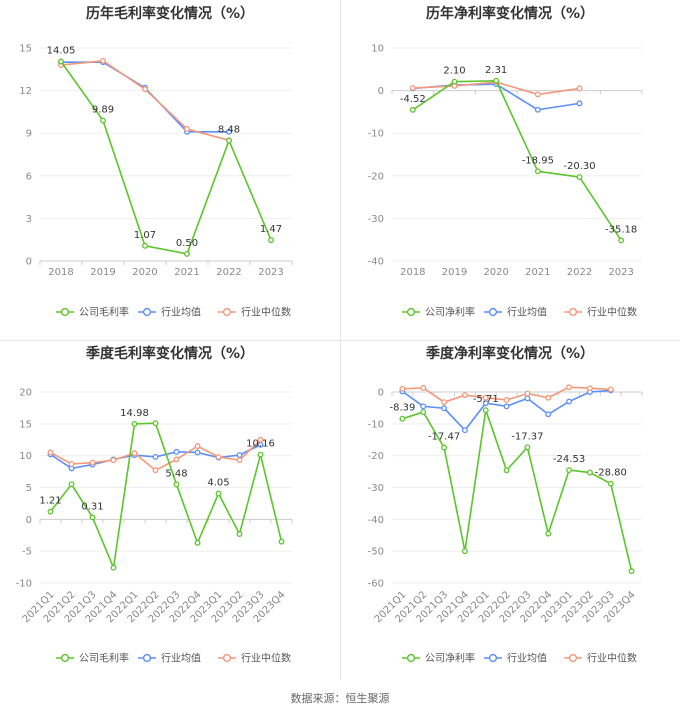 The image size is (680, 712). I want to click on data-label: 5.48, so click(176, 473).